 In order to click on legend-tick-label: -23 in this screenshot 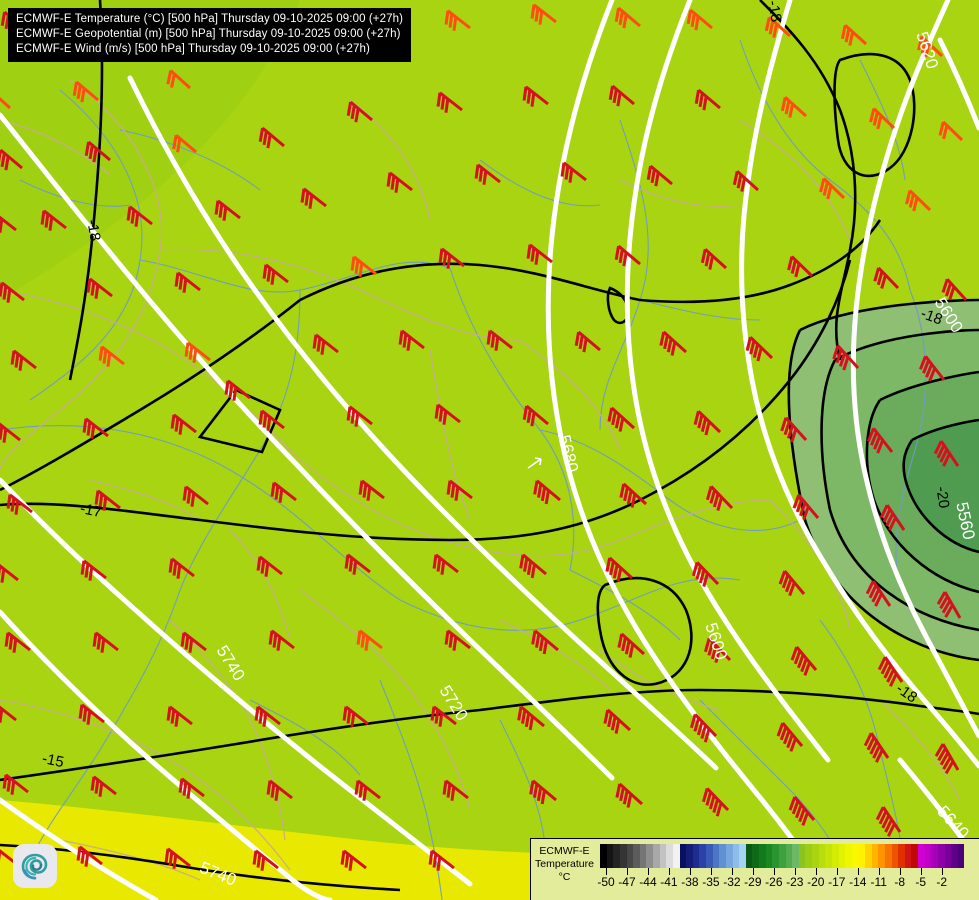, I will do `click(795, 882)`.